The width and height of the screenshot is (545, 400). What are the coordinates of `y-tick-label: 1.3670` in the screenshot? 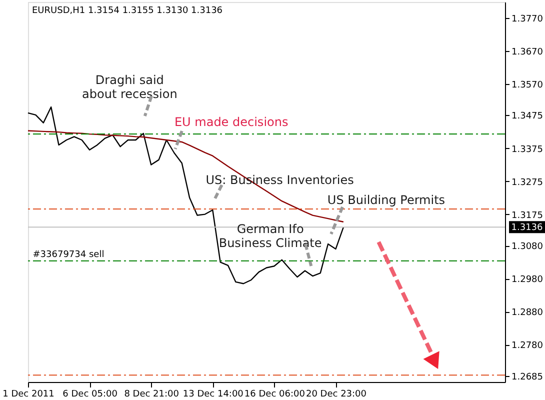 It's located at (528, 52).